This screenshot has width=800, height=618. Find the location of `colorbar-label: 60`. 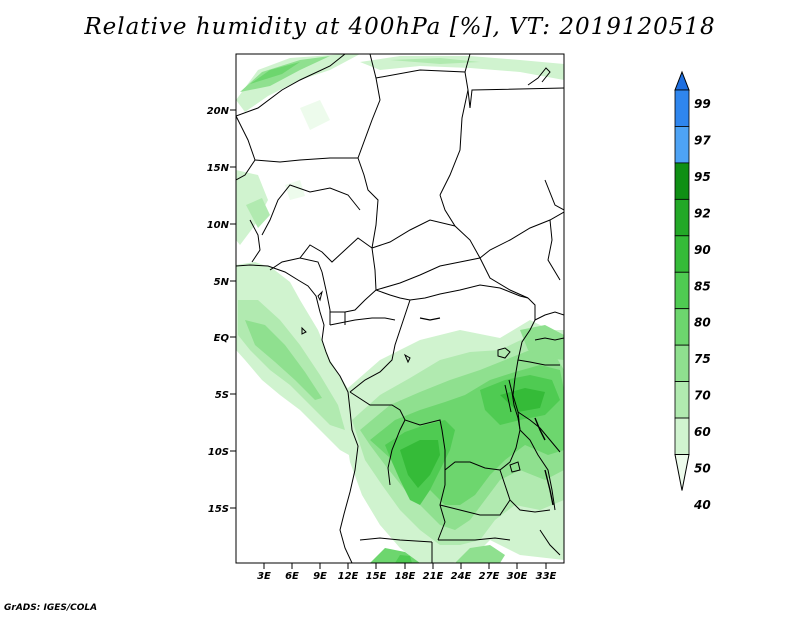

colorbar-label: 60 is located at coordinates (702, 432).